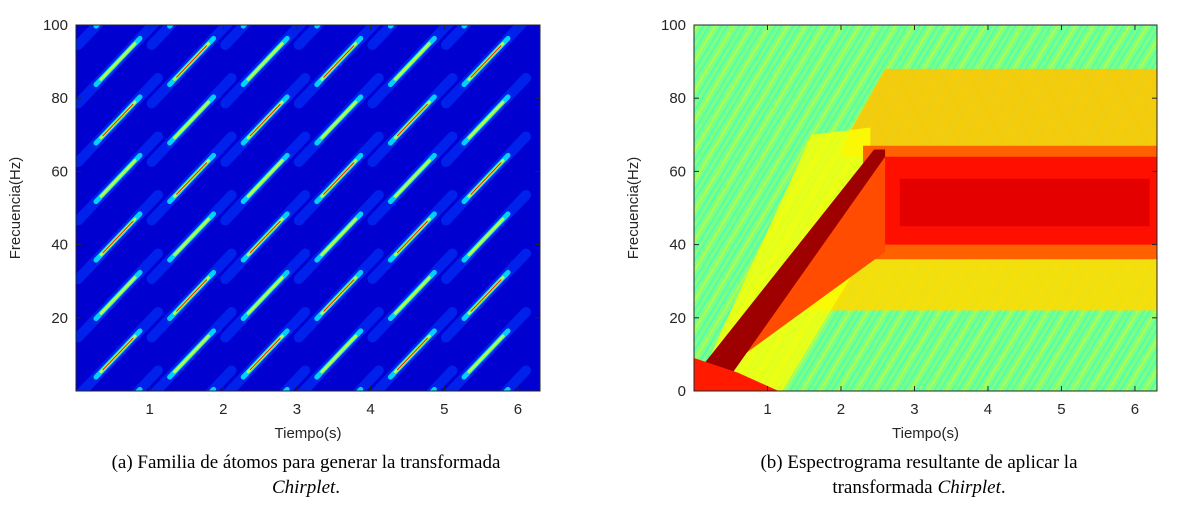  I want to click on chirp-line, so click(790, 270).